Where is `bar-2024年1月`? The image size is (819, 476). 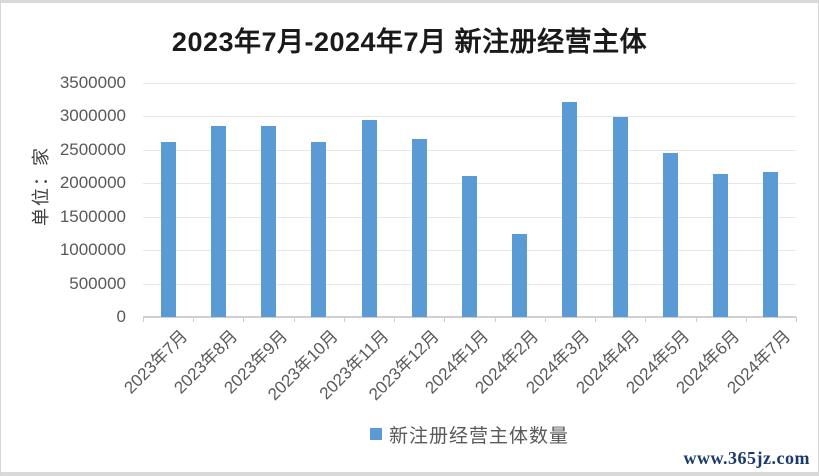 bar-2024年1月 is located at coordinates (469, 246).